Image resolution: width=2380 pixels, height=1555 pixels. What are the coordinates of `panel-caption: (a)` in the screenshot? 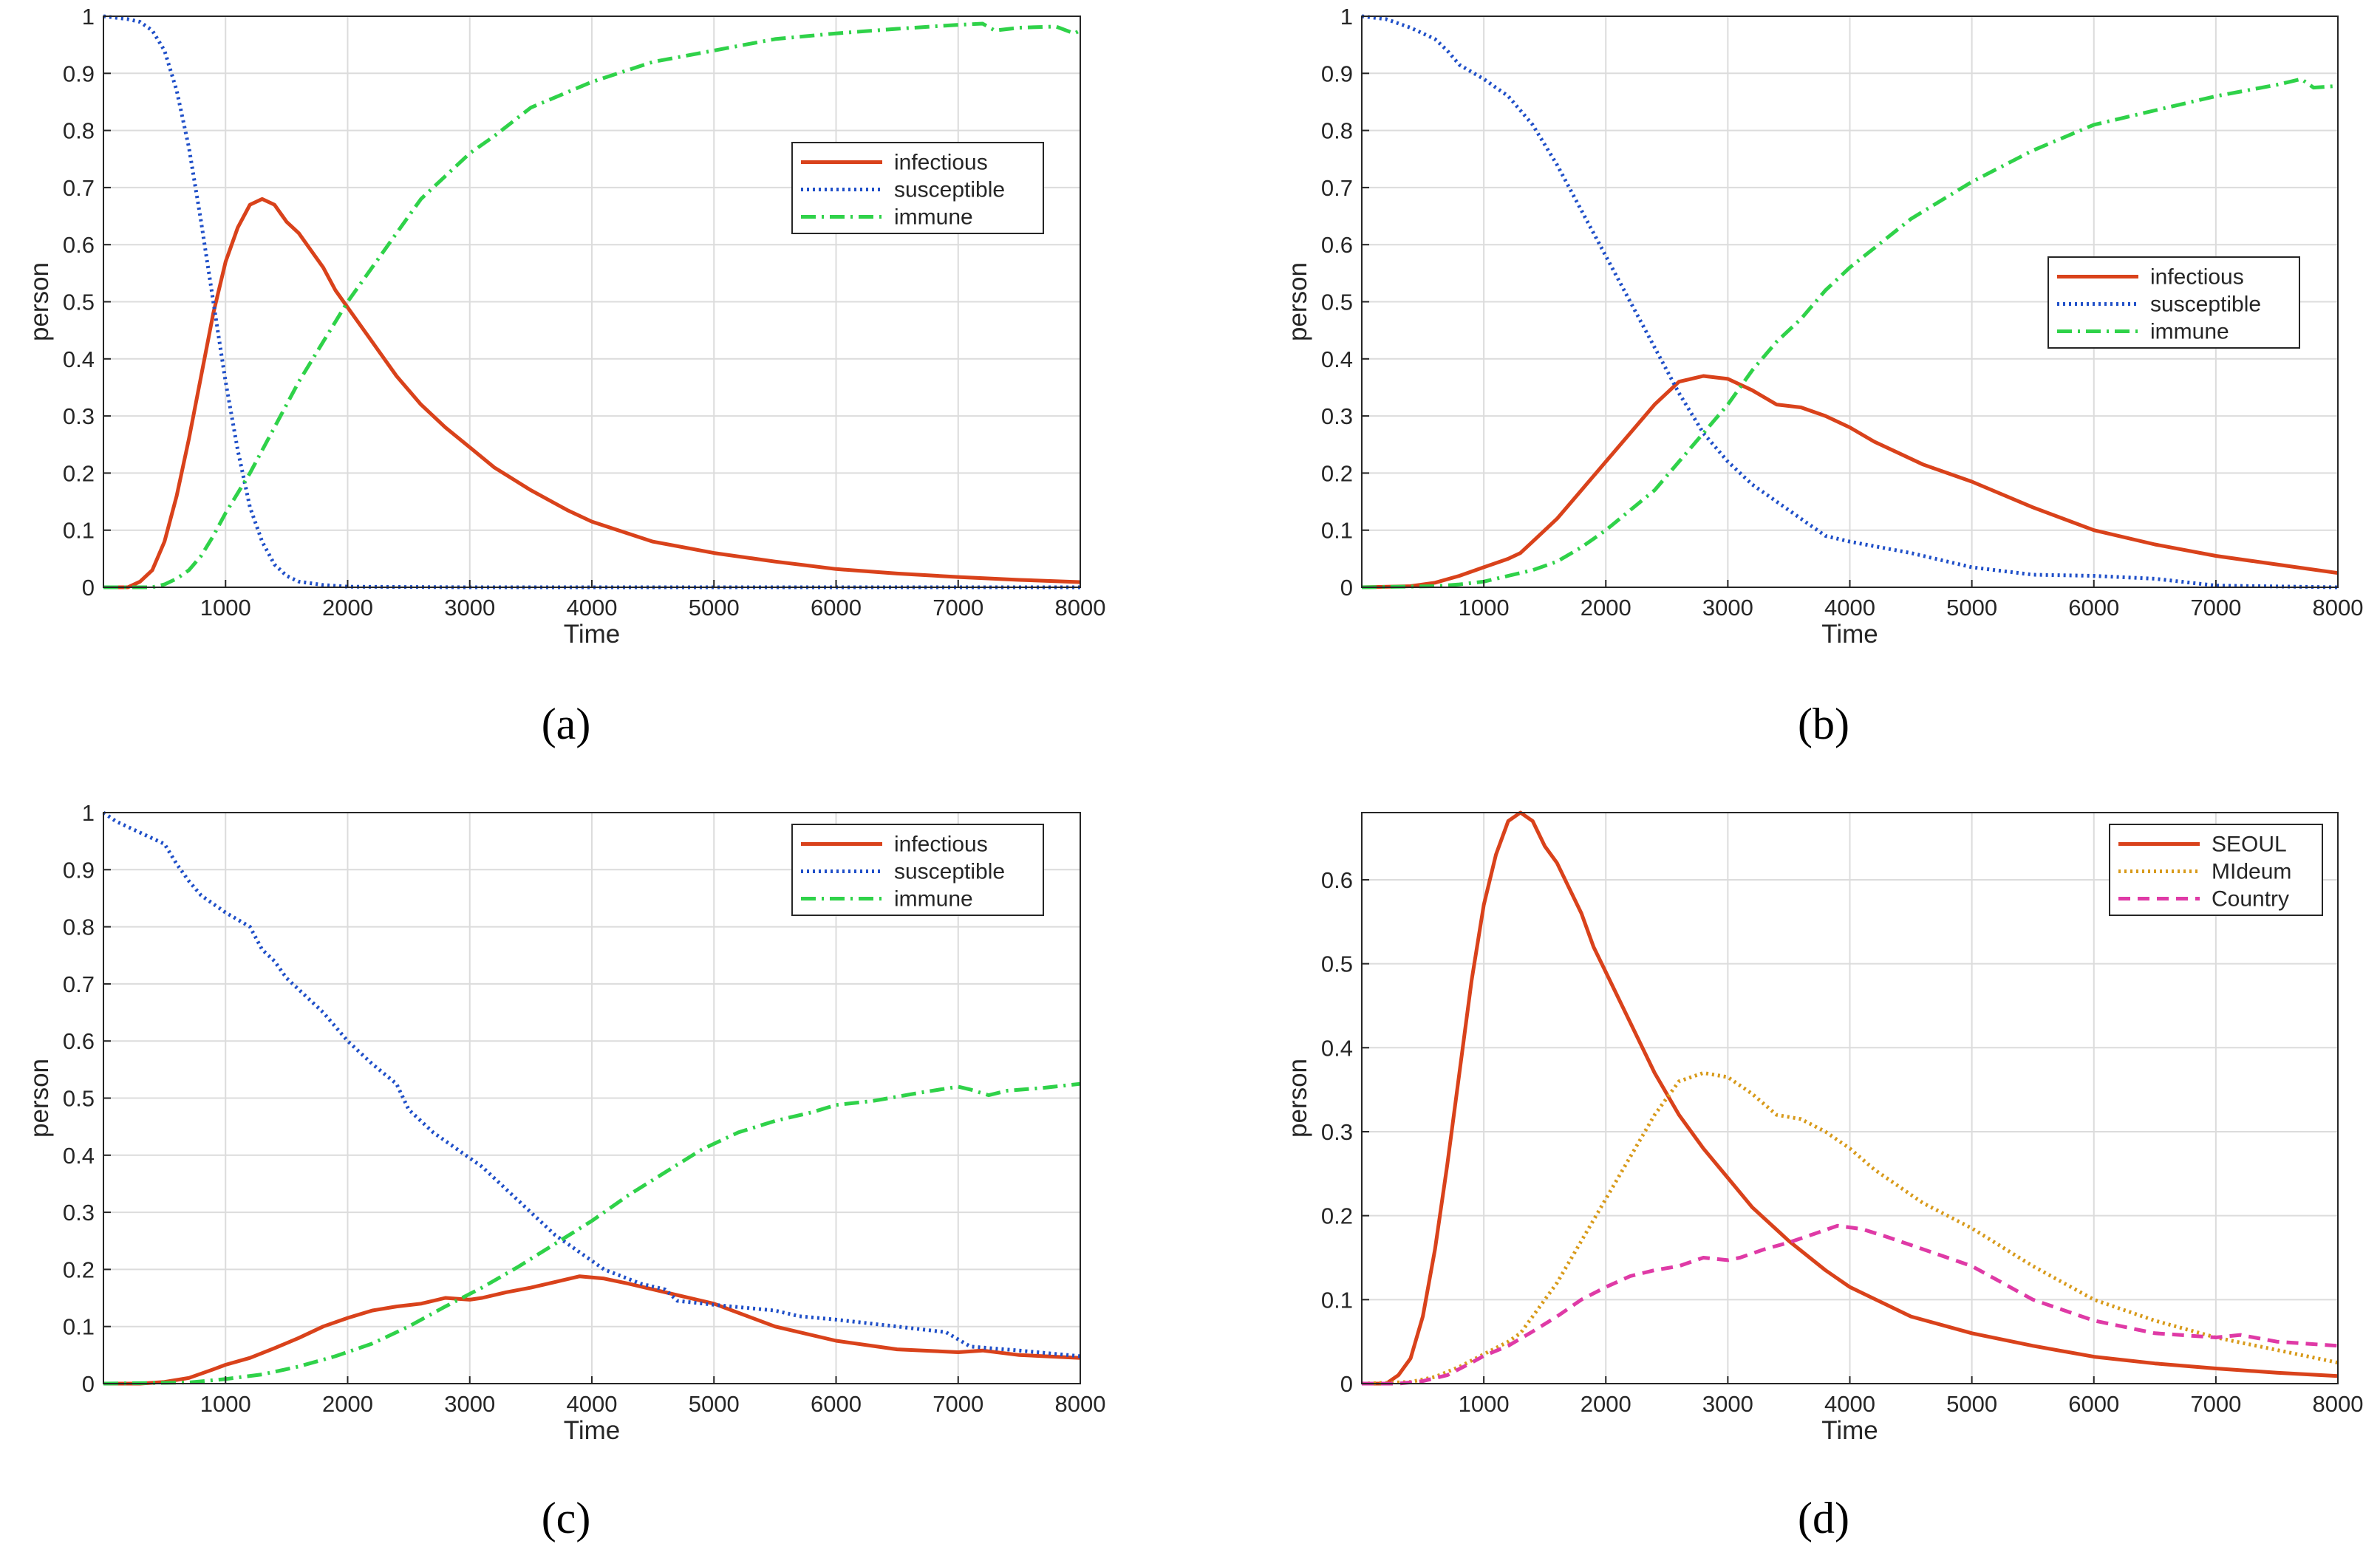 It's located at (567, 724).